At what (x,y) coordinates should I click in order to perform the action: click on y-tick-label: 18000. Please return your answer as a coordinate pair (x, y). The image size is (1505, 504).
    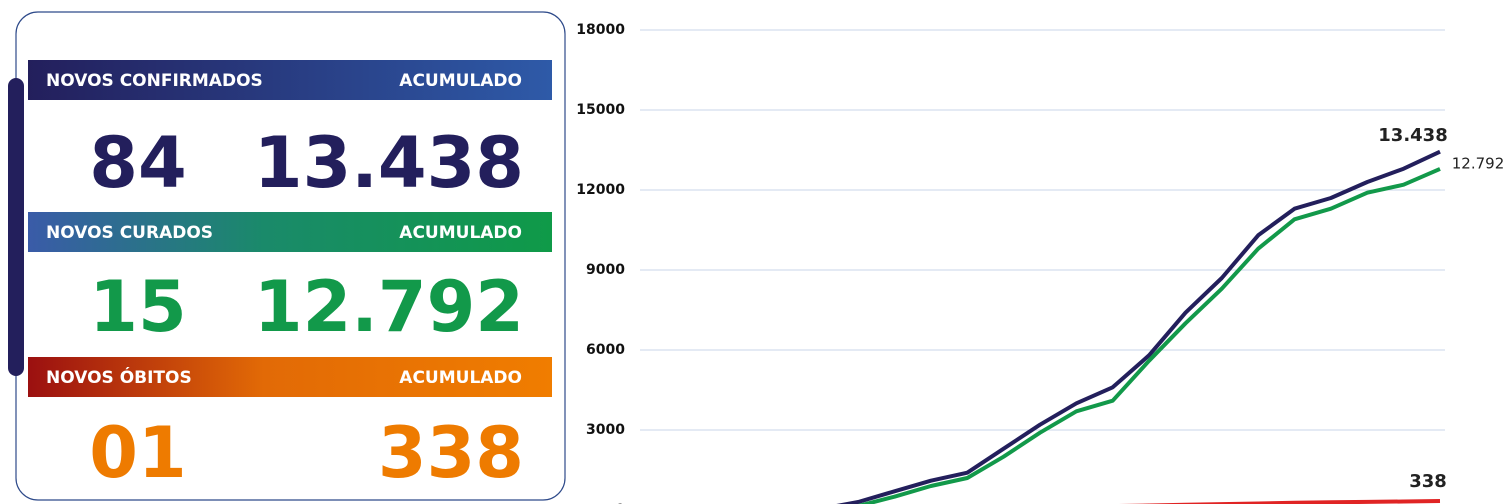
    Looking at the image, I should click on (600, 30).